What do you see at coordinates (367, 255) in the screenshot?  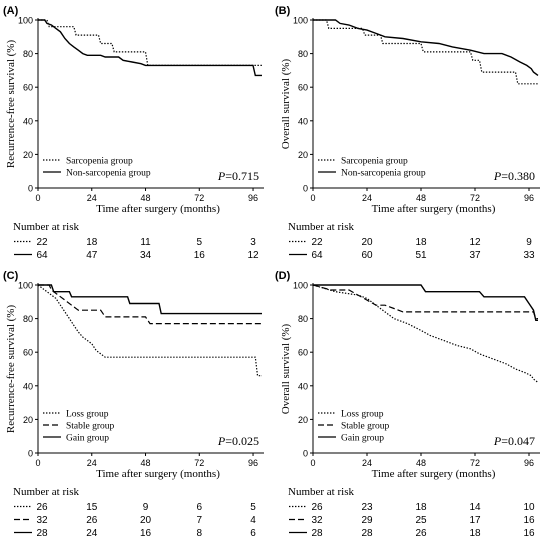 I see `risk-count: 60` at bounding box center [367, 255].